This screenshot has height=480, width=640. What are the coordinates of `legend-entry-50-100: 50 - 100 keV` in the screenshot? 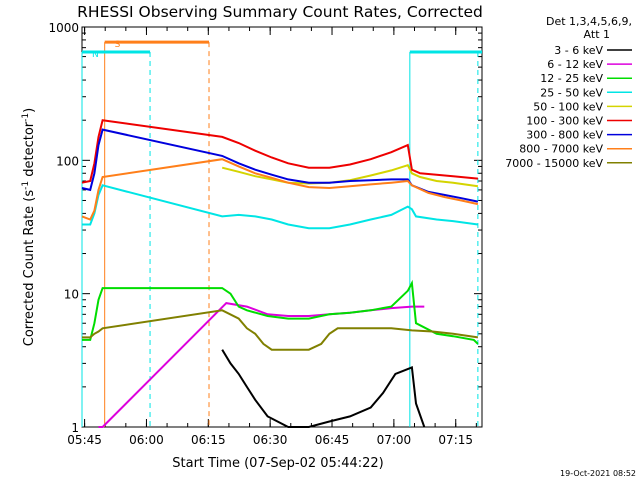 It's located at (568, 106).